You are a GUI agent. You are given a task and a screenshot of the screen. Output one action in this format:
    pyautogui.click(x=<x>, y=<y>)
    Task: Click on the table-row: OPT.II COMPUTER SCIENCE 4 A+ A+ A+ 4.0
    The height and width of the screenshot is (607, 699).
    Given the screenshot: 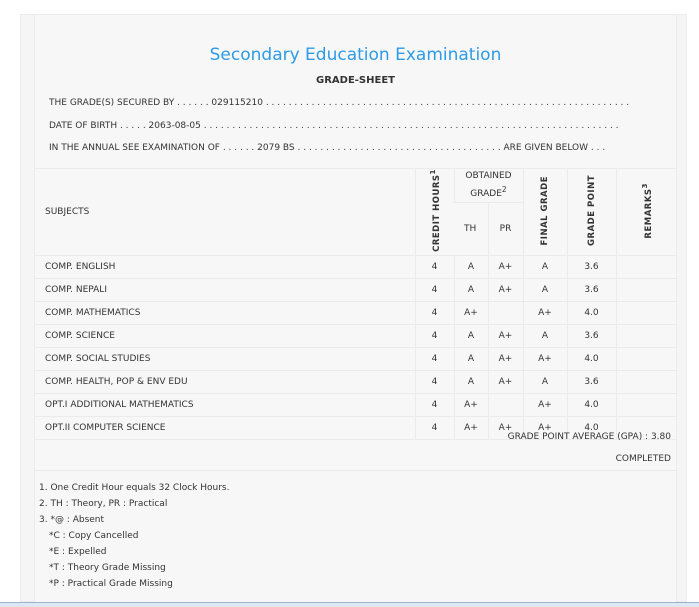 What is the action you would take?
    pyautogui.click(x=356, y=428)
    